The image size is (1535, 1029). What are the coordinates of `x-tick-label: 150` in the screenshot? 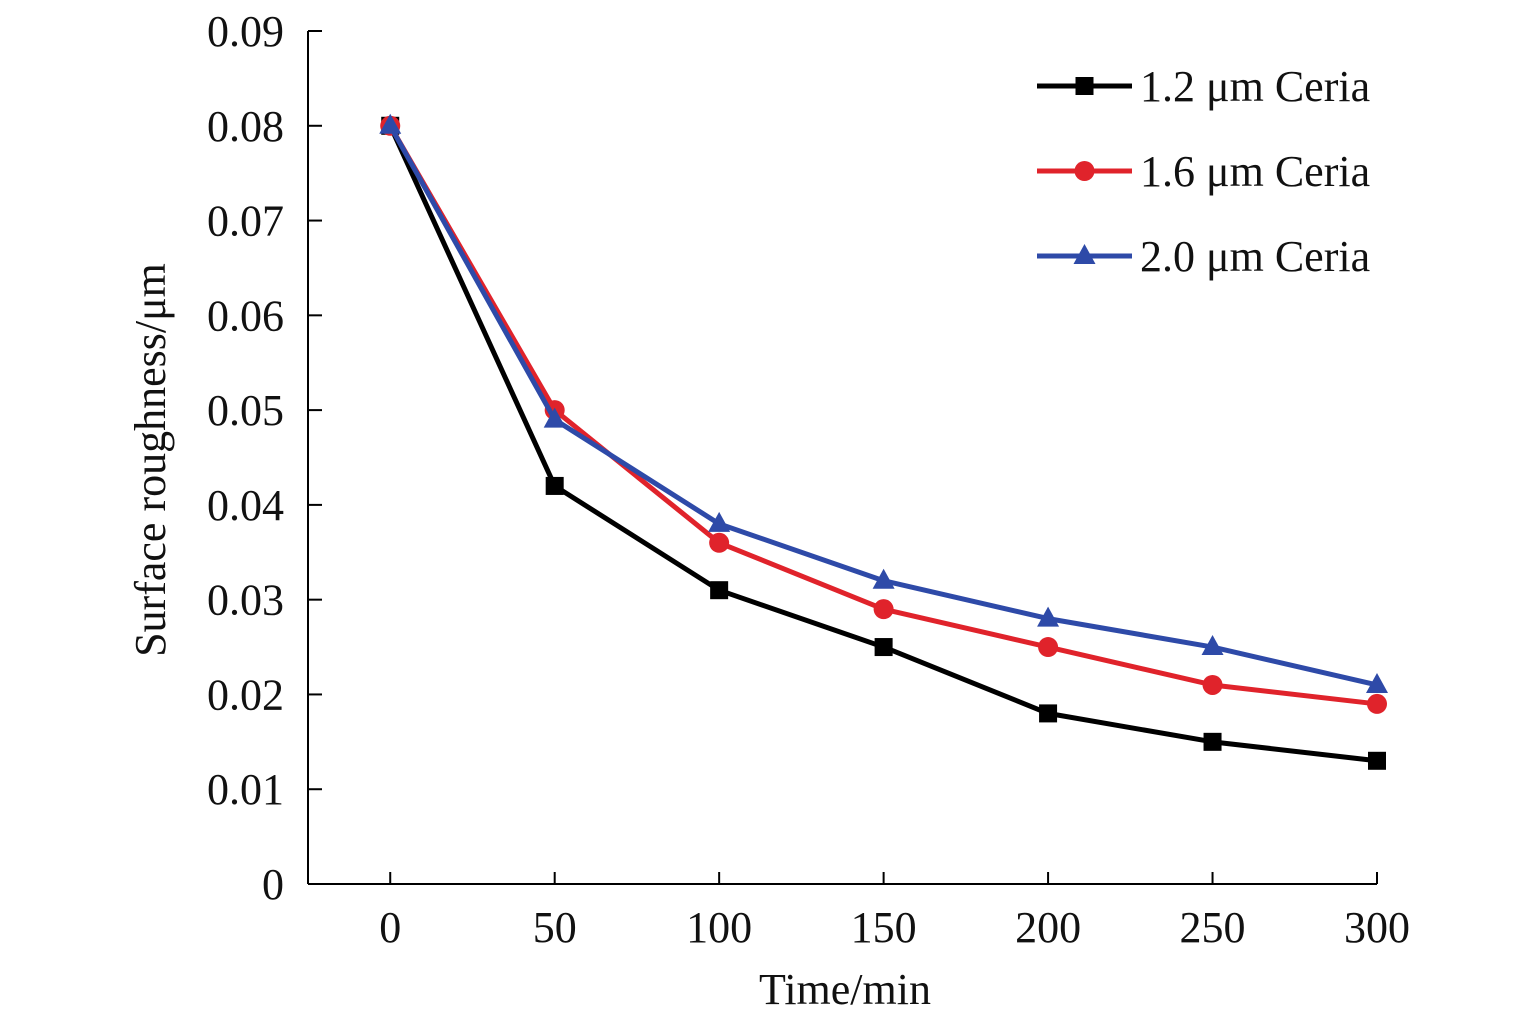 It's located at (884, 927).